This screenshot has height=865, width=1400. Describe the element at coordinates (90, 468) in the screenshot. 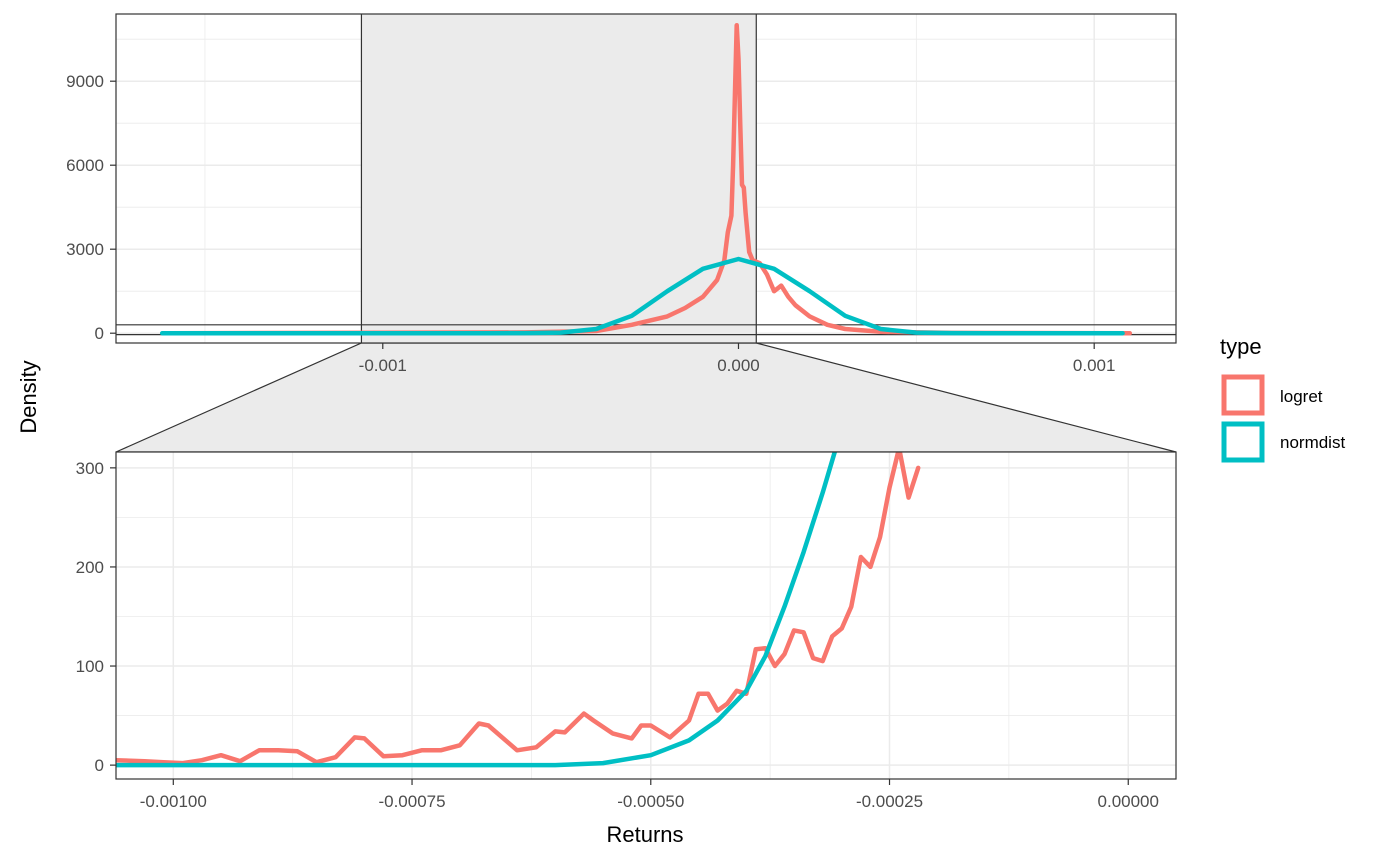

I see `y-tick-label: 300` at that location.